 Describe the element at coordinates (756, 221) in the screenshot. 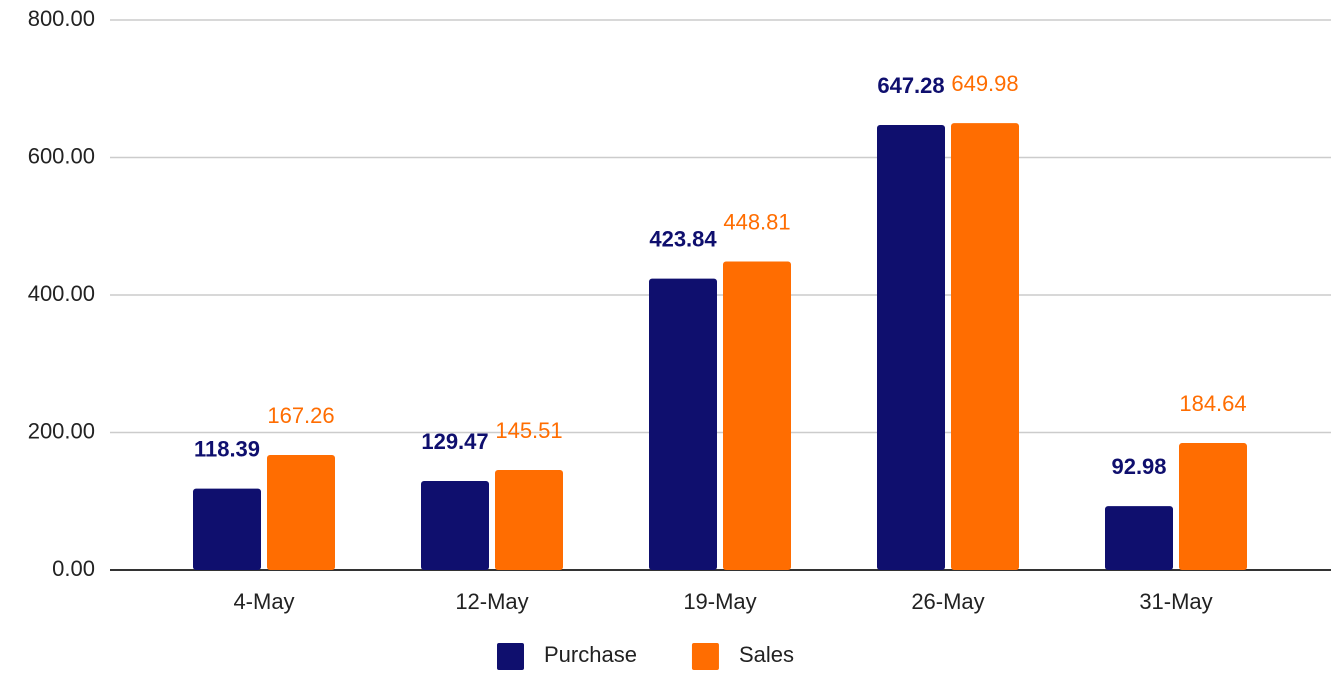

I see `data-label: 448.81` at that location.